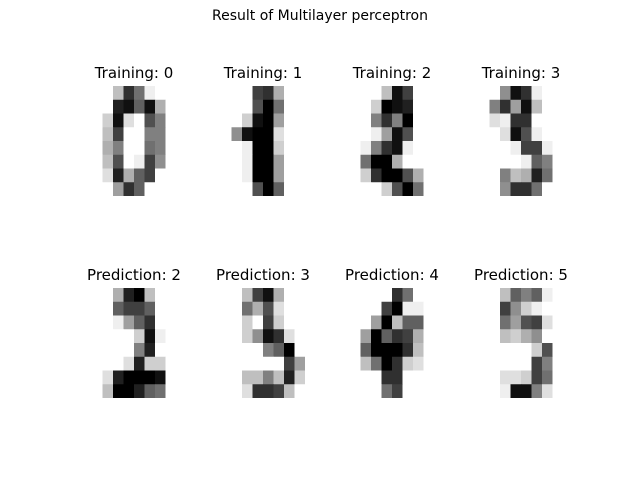  What do you see at coordinates (392, 73) in the screenshot?
I see `panel-title: Training: 2` at bounding box center [392, 73].